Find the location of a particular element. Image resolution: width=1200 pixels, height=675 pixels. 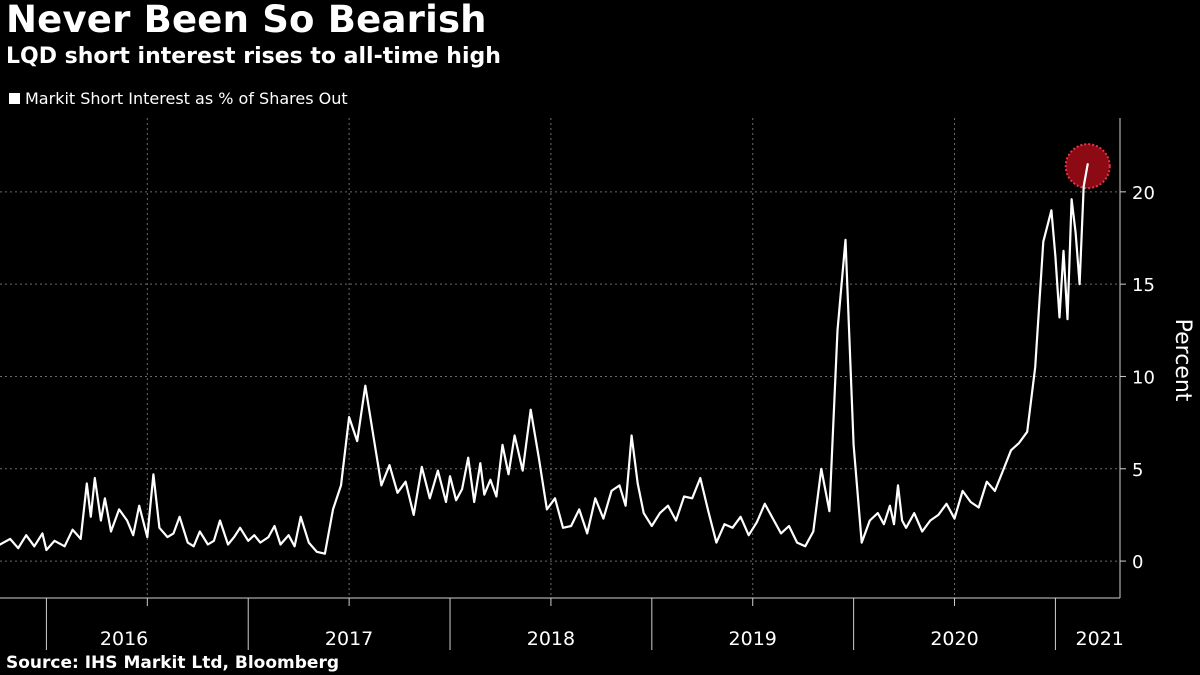

legend: Markit Short Interest as % of Shares Out is located at coordinates (178, 98).